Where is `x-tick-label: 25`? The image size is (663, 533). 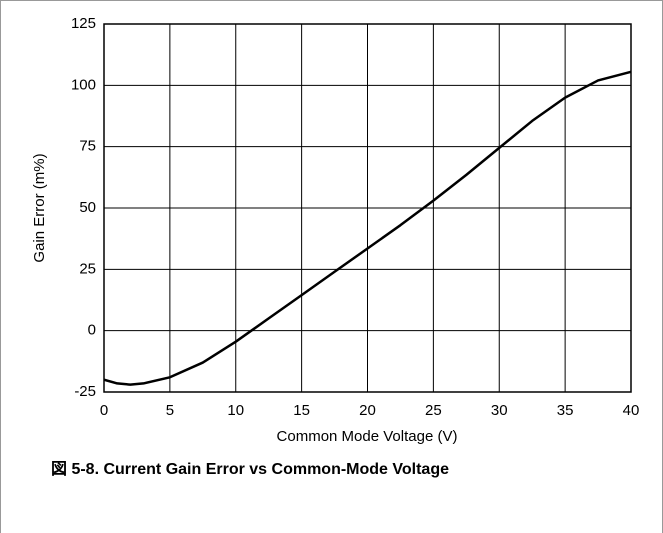 x-tick-label: 25 is located at coordinates (433, 410).